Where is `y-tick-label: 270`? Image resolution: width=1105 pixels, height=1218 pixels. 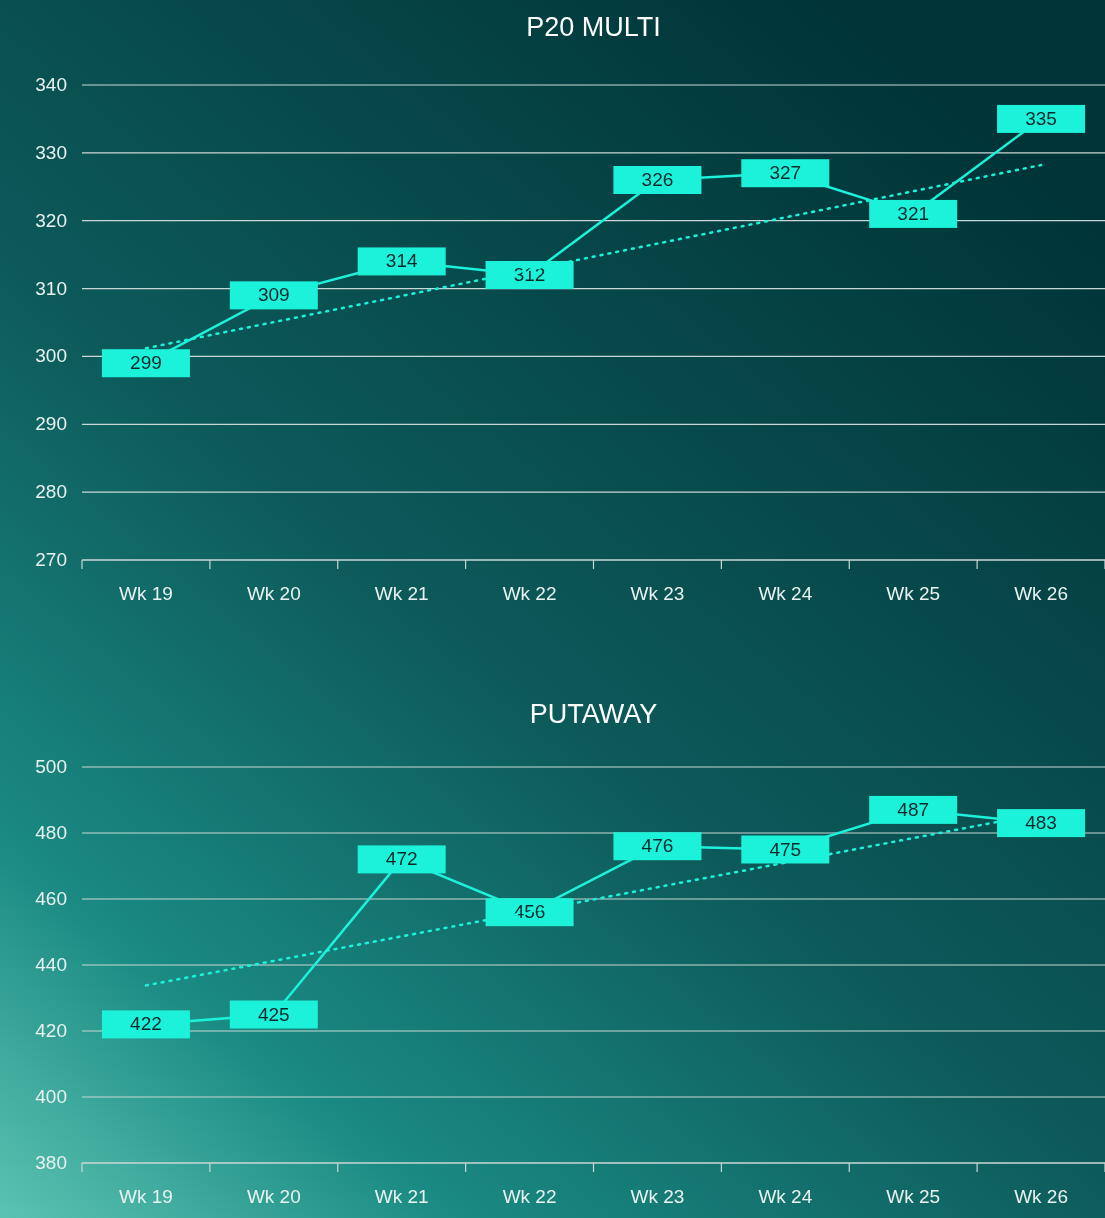 y-tick-label: 270 is located at coordinates (51, 559).